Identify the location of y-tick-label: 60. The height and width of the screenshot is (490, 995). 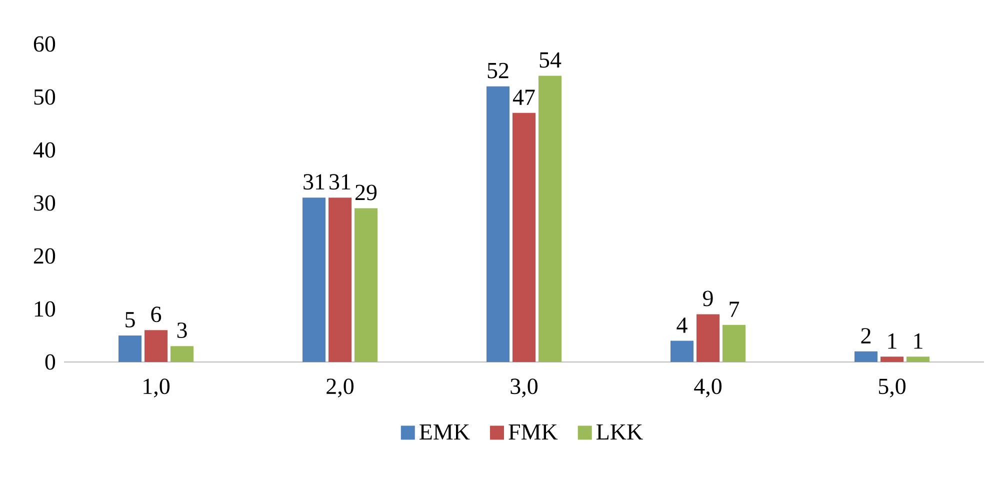
(45, 44).